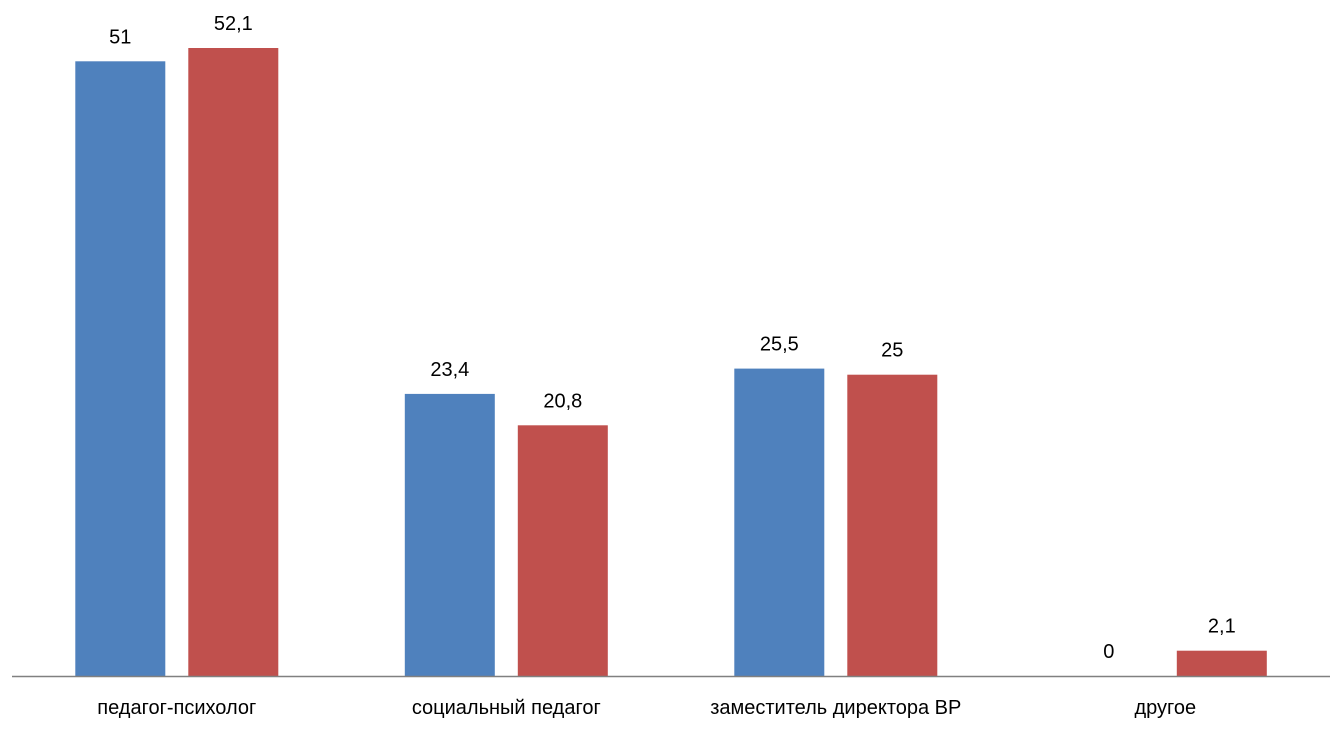 This screenshot has height=729, width=1343. I want to click on data-label-series-2-category-4: 2,1, so click(1222, 627).